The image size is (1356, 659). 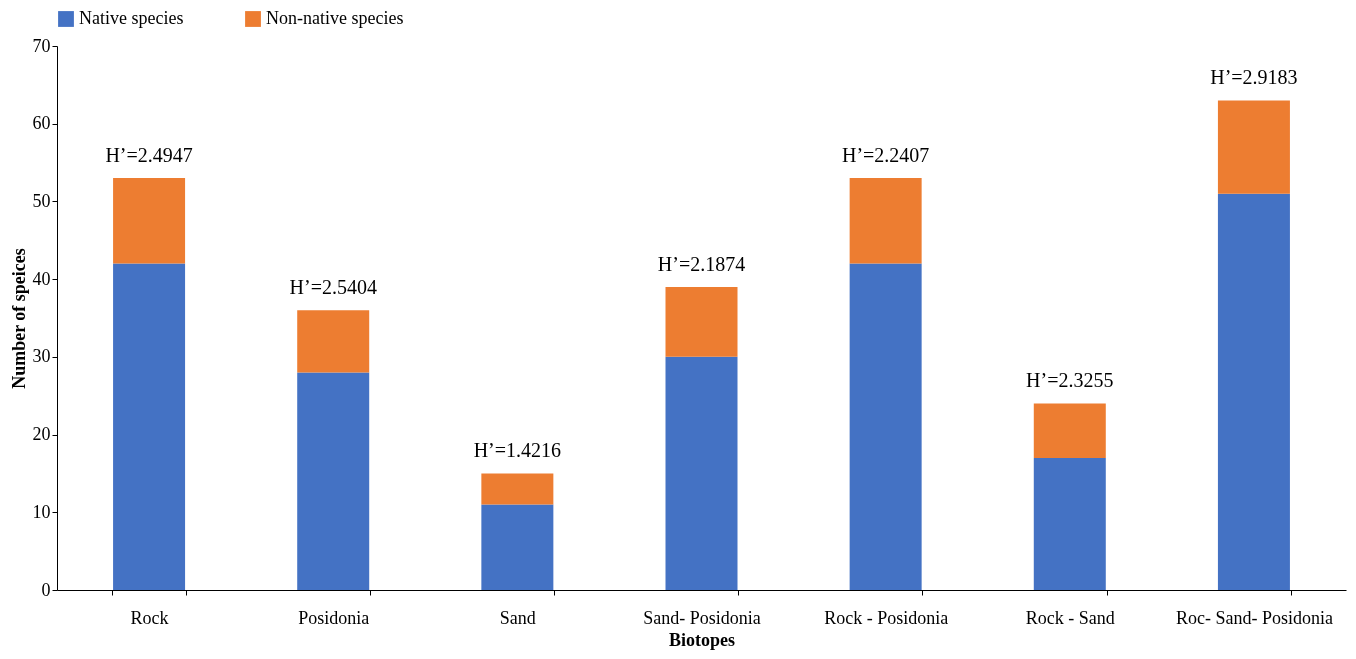 What do you see at coordinates (131, 18) in the screenshot?
I see `legend-label: Native species` at bounding box center [131, 18].